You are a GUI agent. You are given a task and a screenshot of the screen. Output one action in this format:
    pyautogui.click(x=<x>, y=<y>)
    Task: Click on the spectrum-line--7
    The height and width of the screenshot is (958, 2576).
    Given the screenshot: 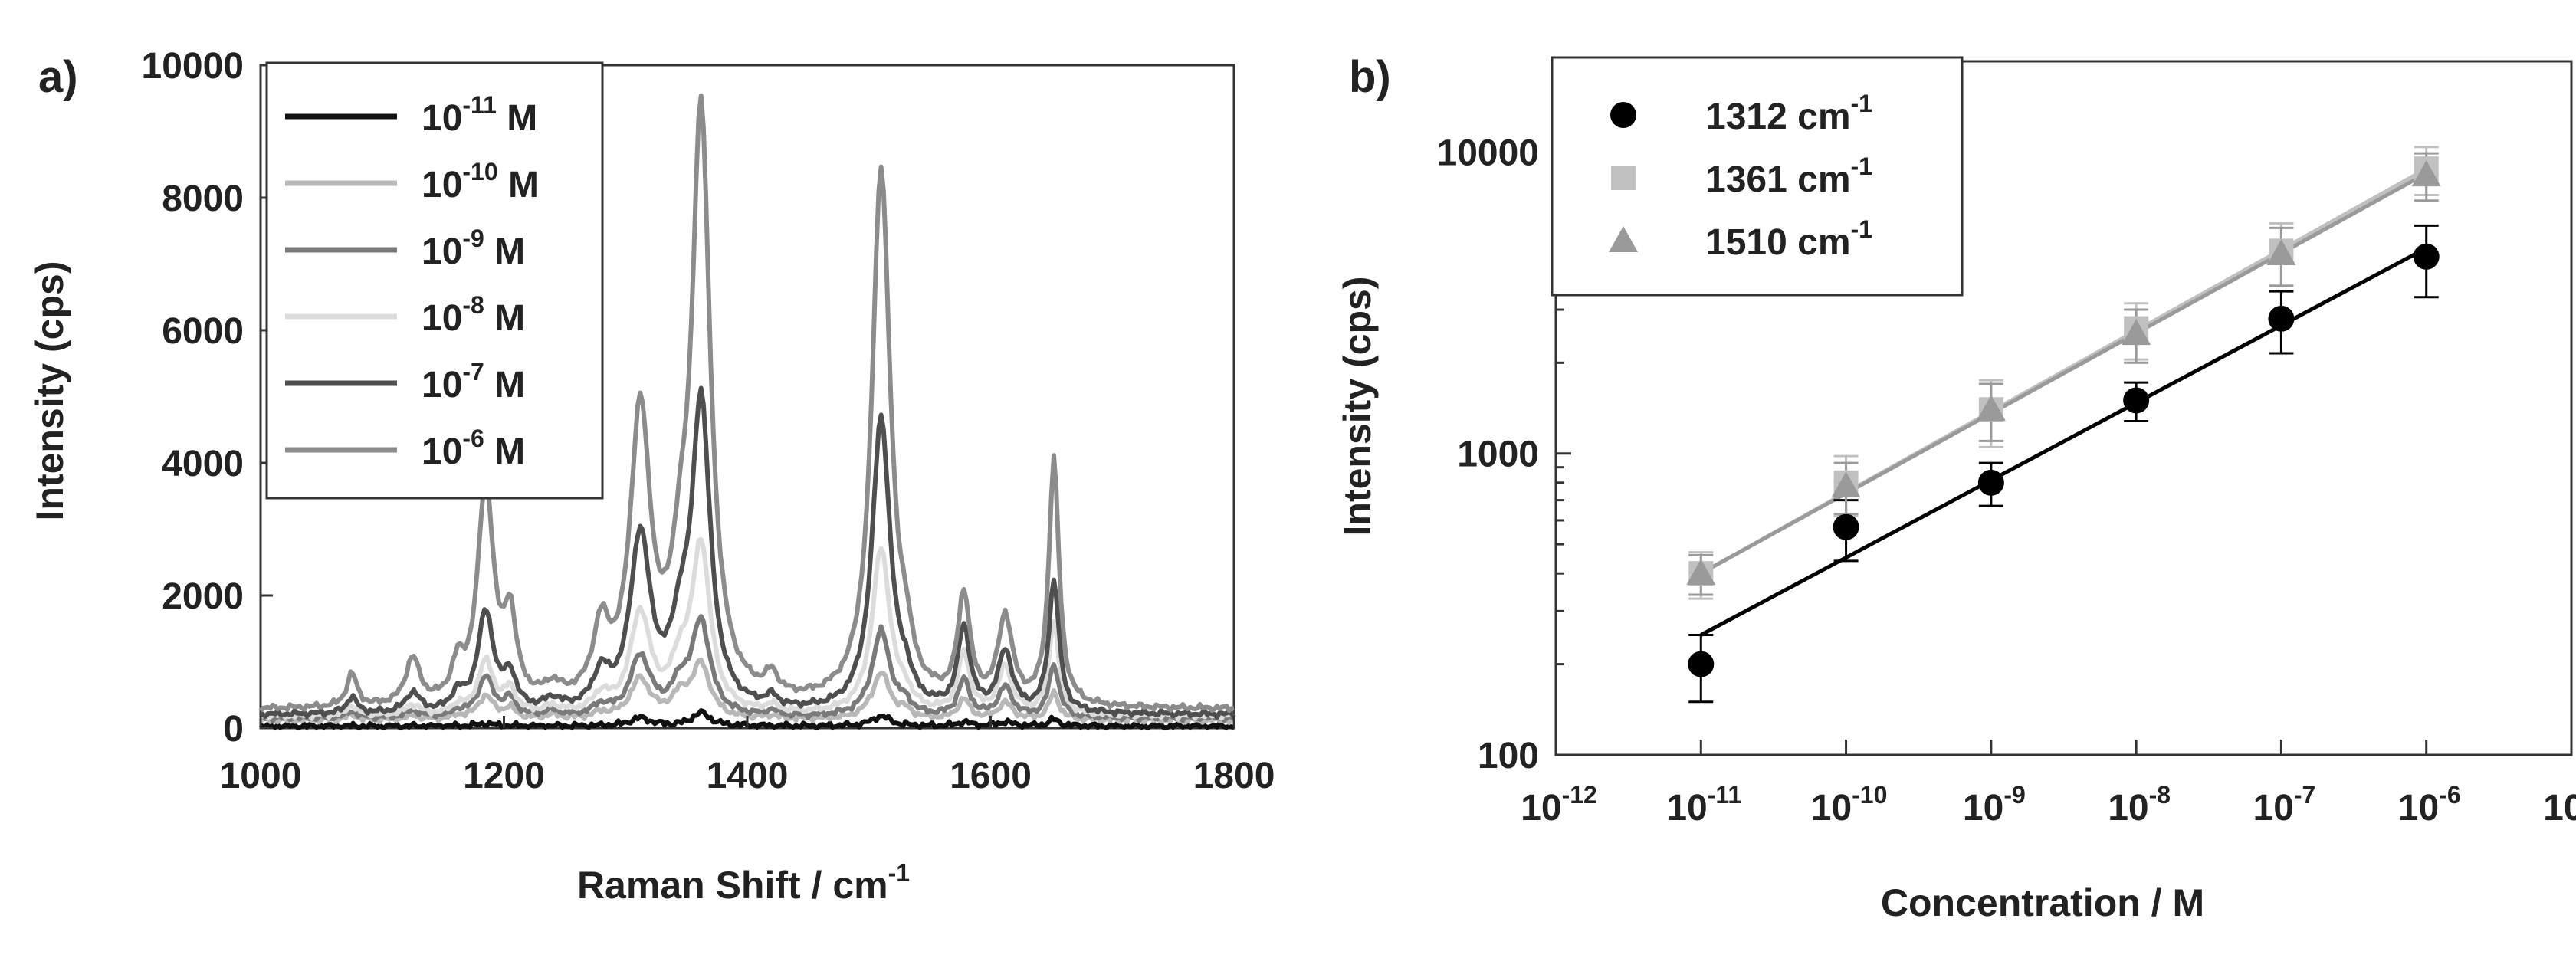 What is the action you would take?
    pyautogui.click(x=747, y=552)
    